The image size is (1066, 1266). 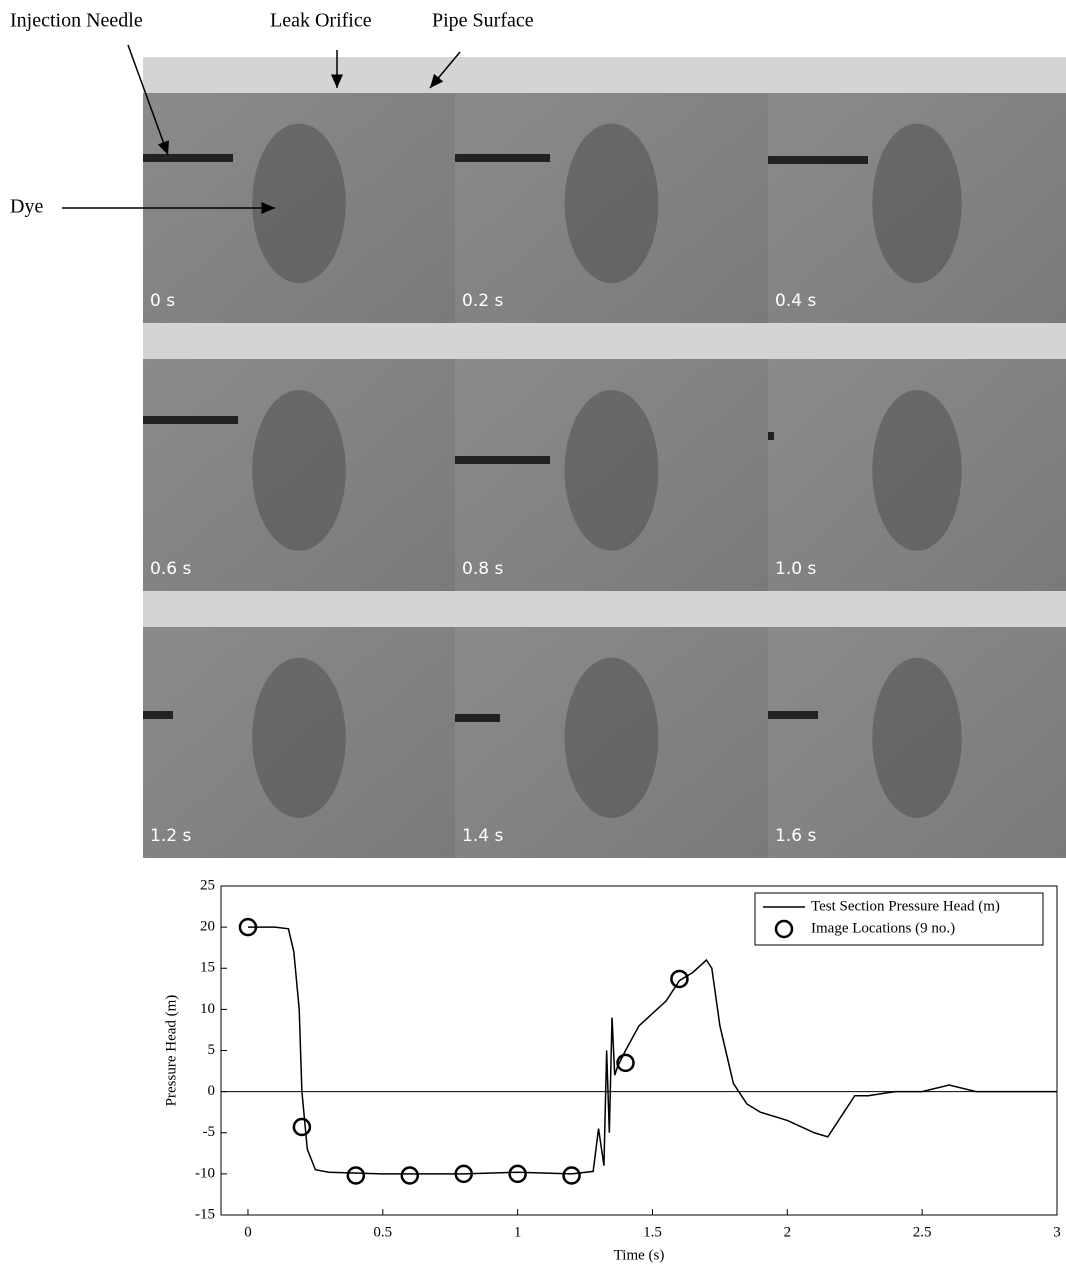 What do you see at coordinates (483, 21) in the screenshot?
I see `annotation: Pipe Surface` at bounding box center [483, 21].